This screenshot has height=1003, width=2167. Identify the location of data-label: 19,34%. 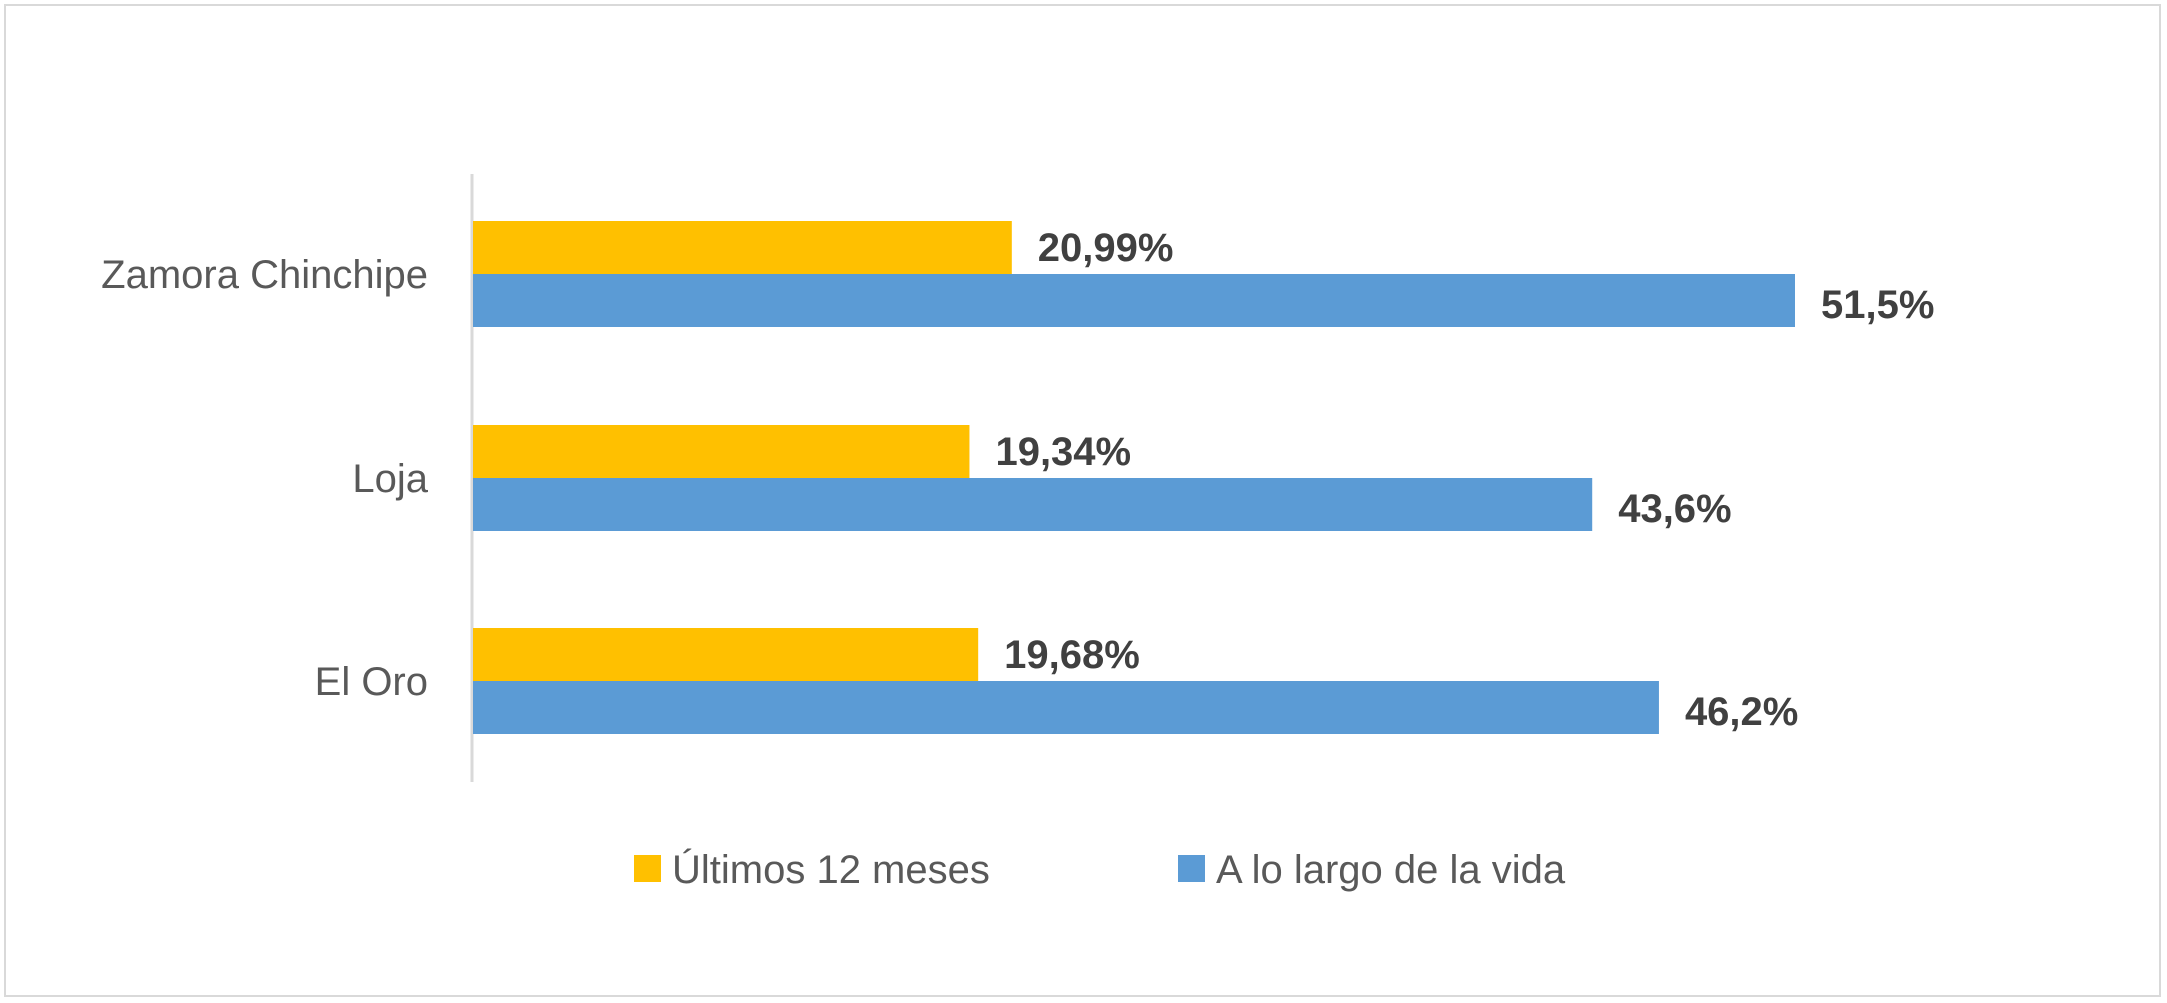
(1063, 452).